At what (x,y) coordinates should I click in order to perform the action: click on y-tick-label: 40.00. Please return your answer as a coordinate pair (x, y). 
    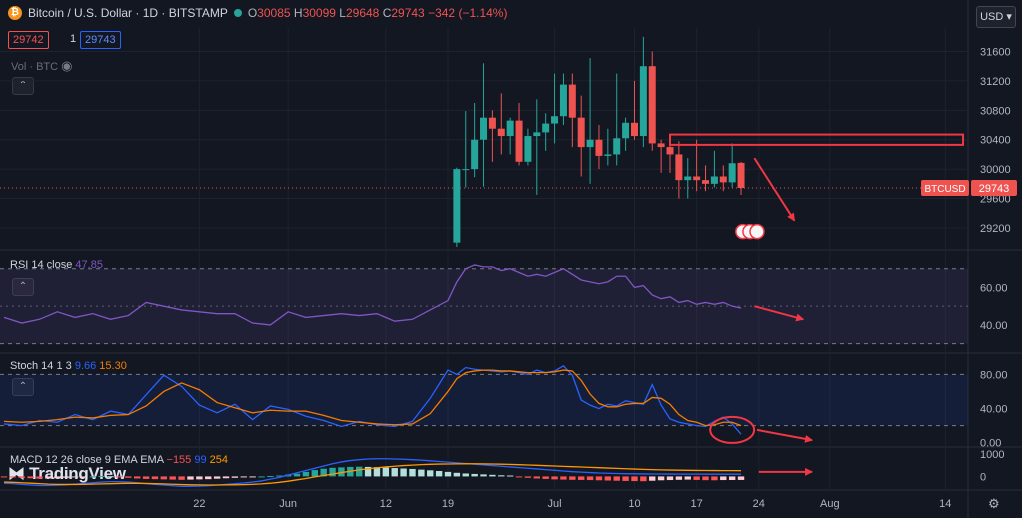
    Looking at the image, I should click on (994, 410).